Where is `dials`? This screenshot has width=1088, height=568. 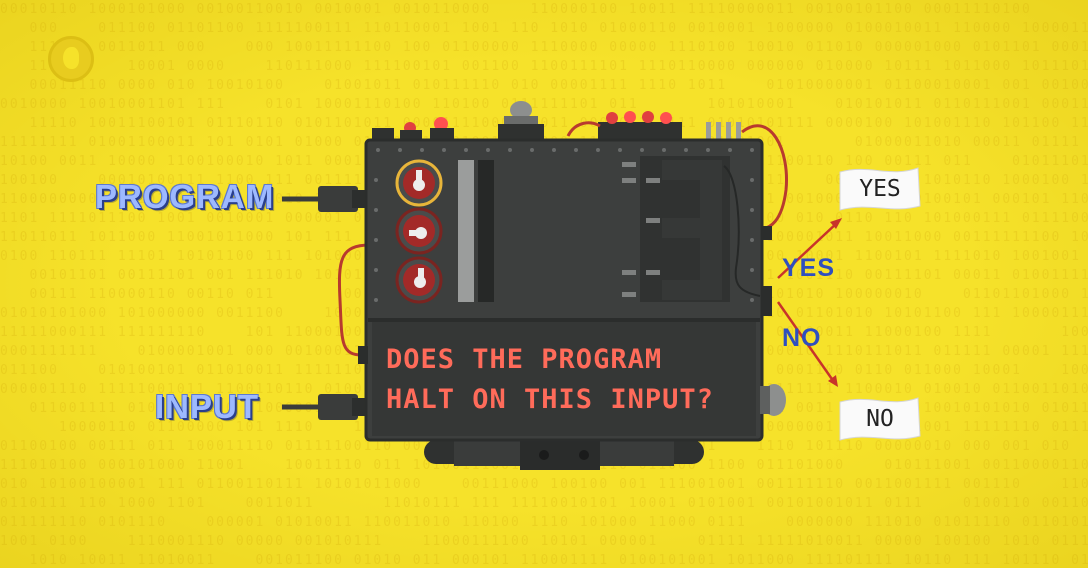
dials is located at coordinates (419, 231).